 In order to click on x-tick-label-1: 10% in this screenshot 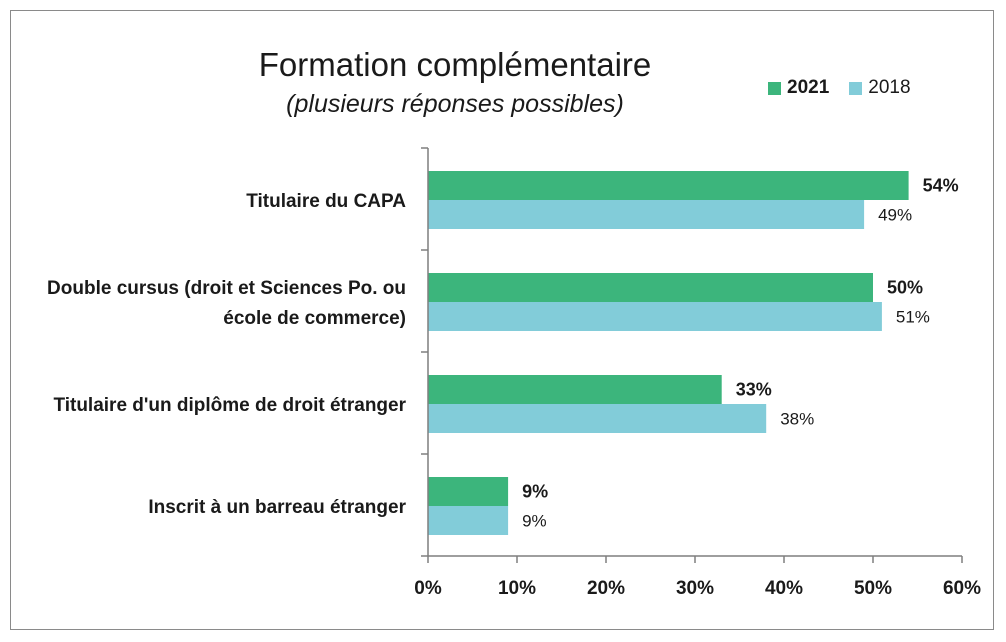, I will do `click(517, 588)`.